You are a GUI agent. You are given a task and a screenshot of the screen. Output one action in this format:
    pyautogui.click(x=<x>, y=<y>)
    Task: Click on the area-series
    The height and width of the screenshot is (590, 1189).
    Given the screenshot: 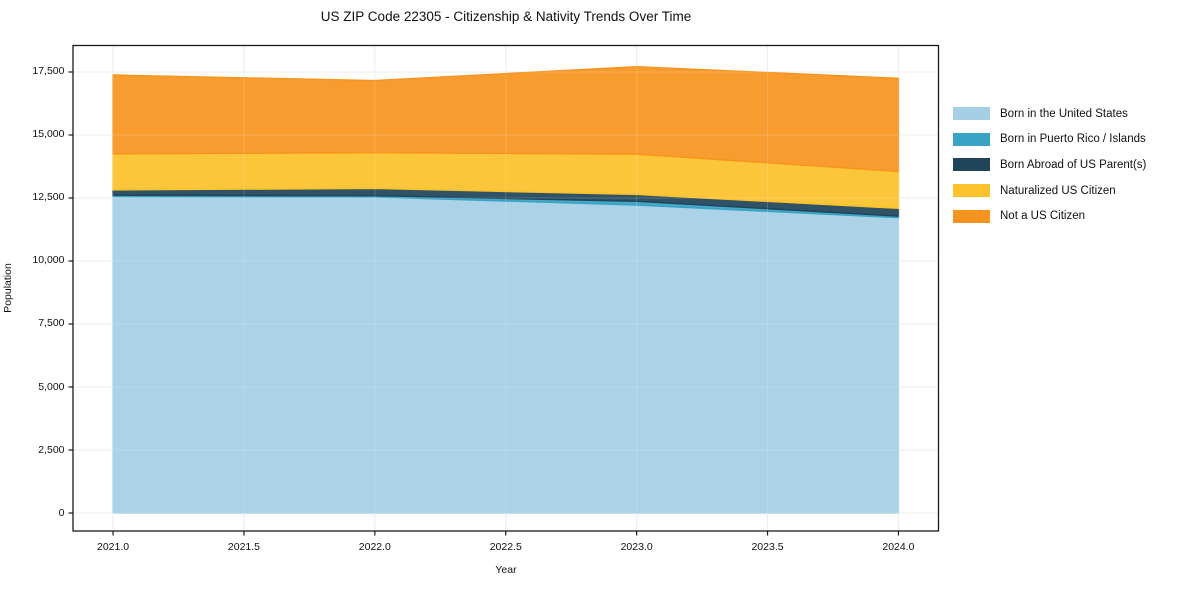 What is the action you would take?
    pyautogui.click(x=506, y=119)
    